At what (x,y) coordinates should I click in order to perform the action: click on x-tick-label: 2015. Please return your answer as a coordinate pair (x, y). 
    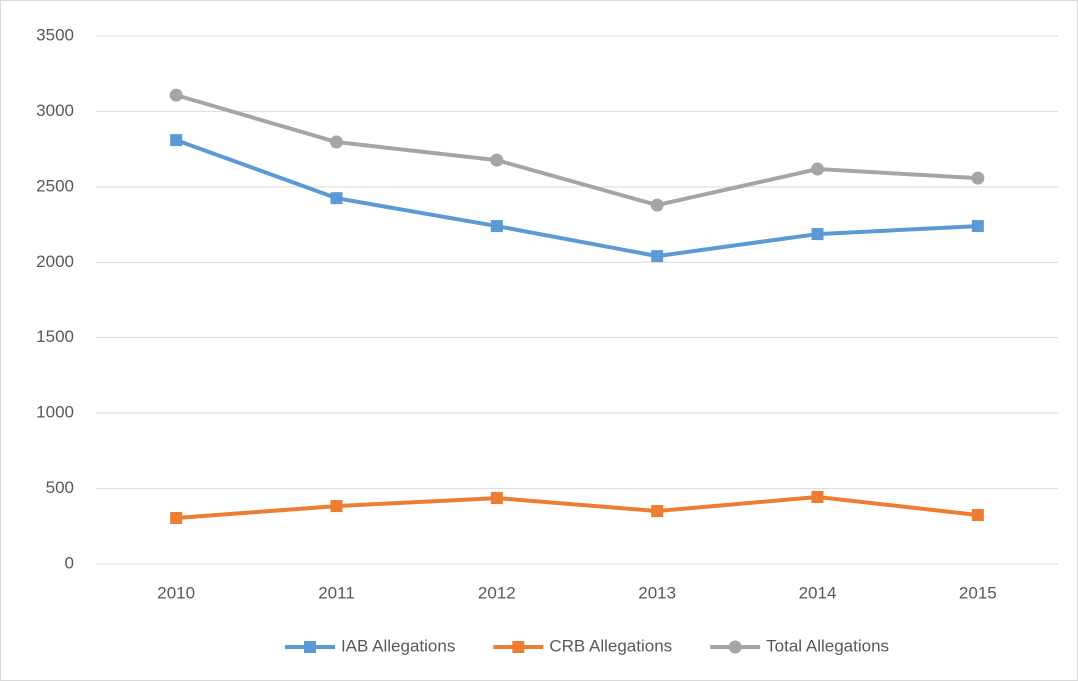
    Looking at the image, I should click on (978, 592).